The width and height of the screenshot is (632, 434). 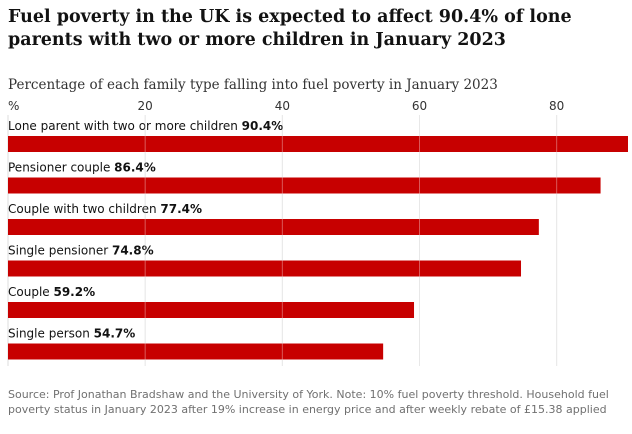 What do you see at coordinates (181, 209) in the screenshot?
I see `value-label: 77.4%` at bounding box center [181, 209].